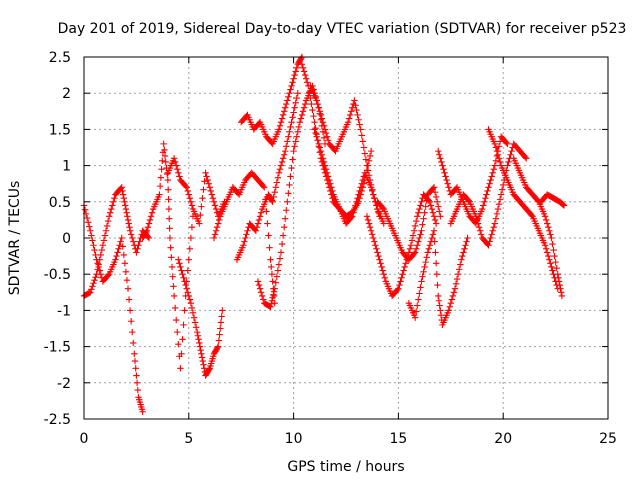 The width and height of the screenshot is (640, 480). I want to click on x-tick-label: 10, so click(294, 439).